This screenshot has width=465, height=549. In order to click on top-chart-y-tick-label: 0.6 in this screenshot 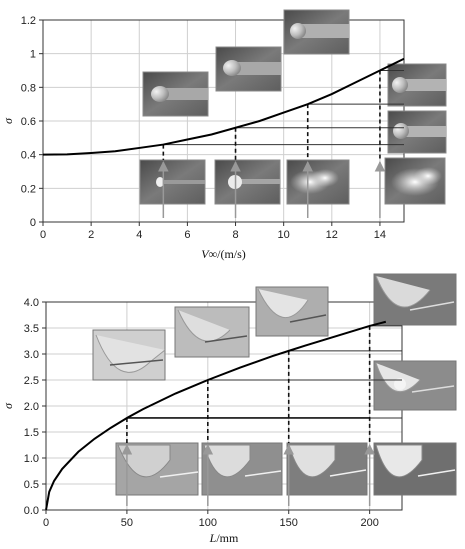, I will do `click(28, 122)`.